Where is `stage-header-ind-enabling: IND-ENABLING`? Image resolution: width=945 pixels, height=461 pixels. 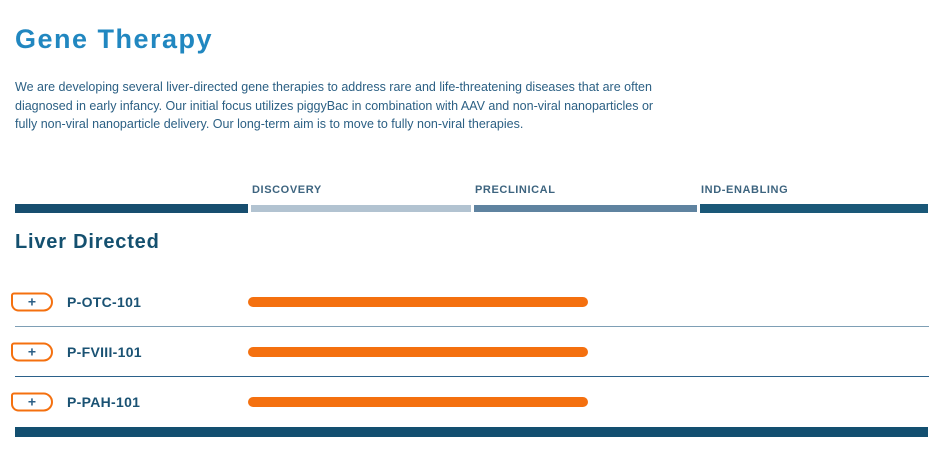
stage-header-ind-enabling: IND-ENABLING is located at coordinates (745, 190).